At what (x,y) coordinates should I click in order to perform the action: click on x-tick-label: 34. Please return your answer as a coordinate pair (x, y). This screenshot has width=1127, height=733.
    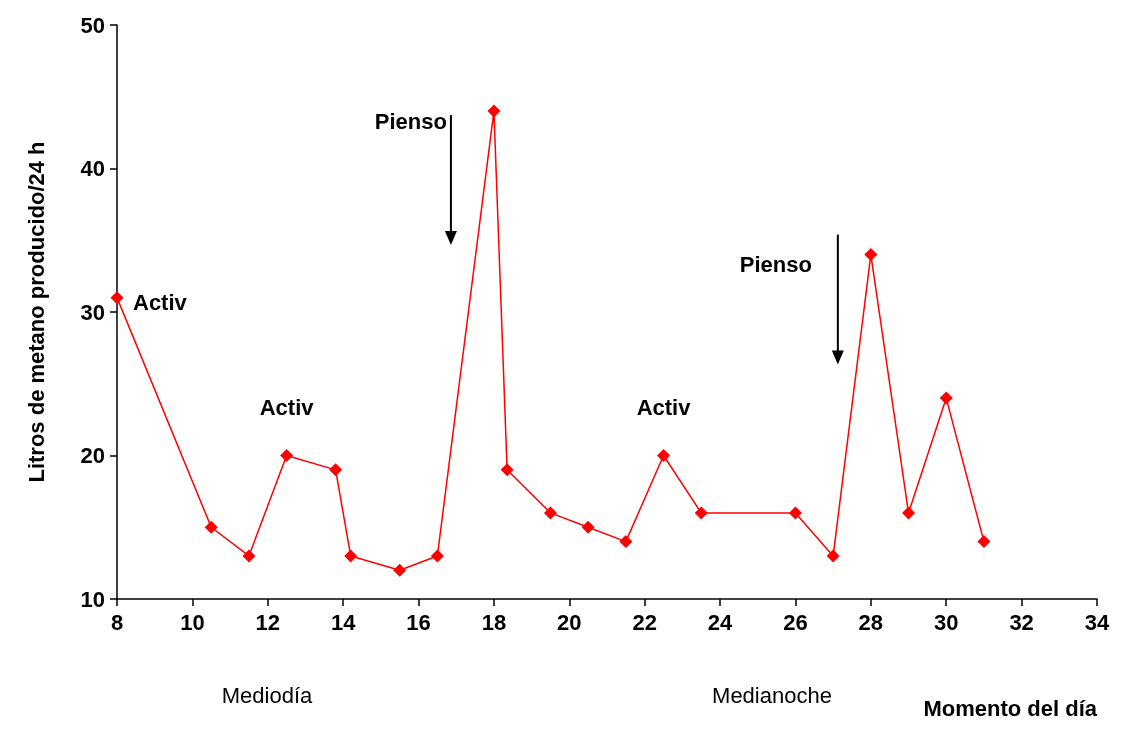
    Looking at the image, I should click on (1097, 622).